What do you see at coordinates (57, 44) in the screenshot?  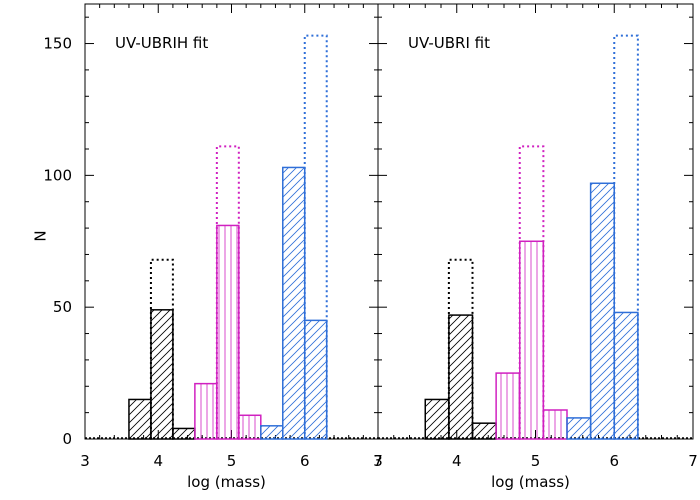 I see `y-tick-label: 150` at bounding box center [57, 44].